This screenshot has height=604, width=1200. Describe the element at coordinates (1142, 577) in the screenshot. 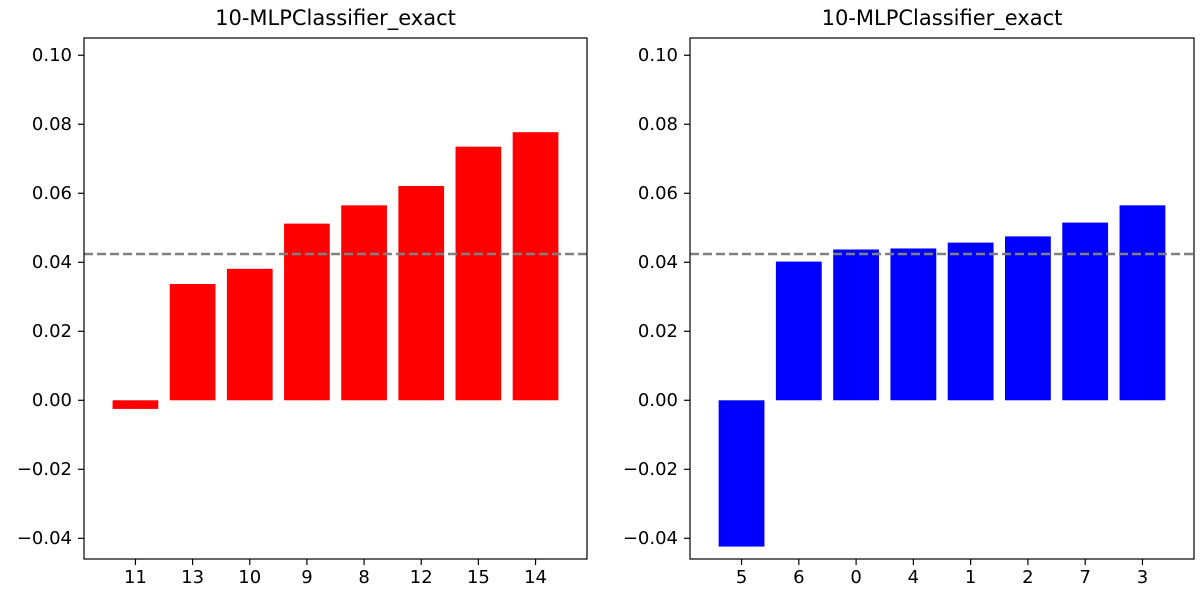

I see `x-tick-label: 3` at that location.